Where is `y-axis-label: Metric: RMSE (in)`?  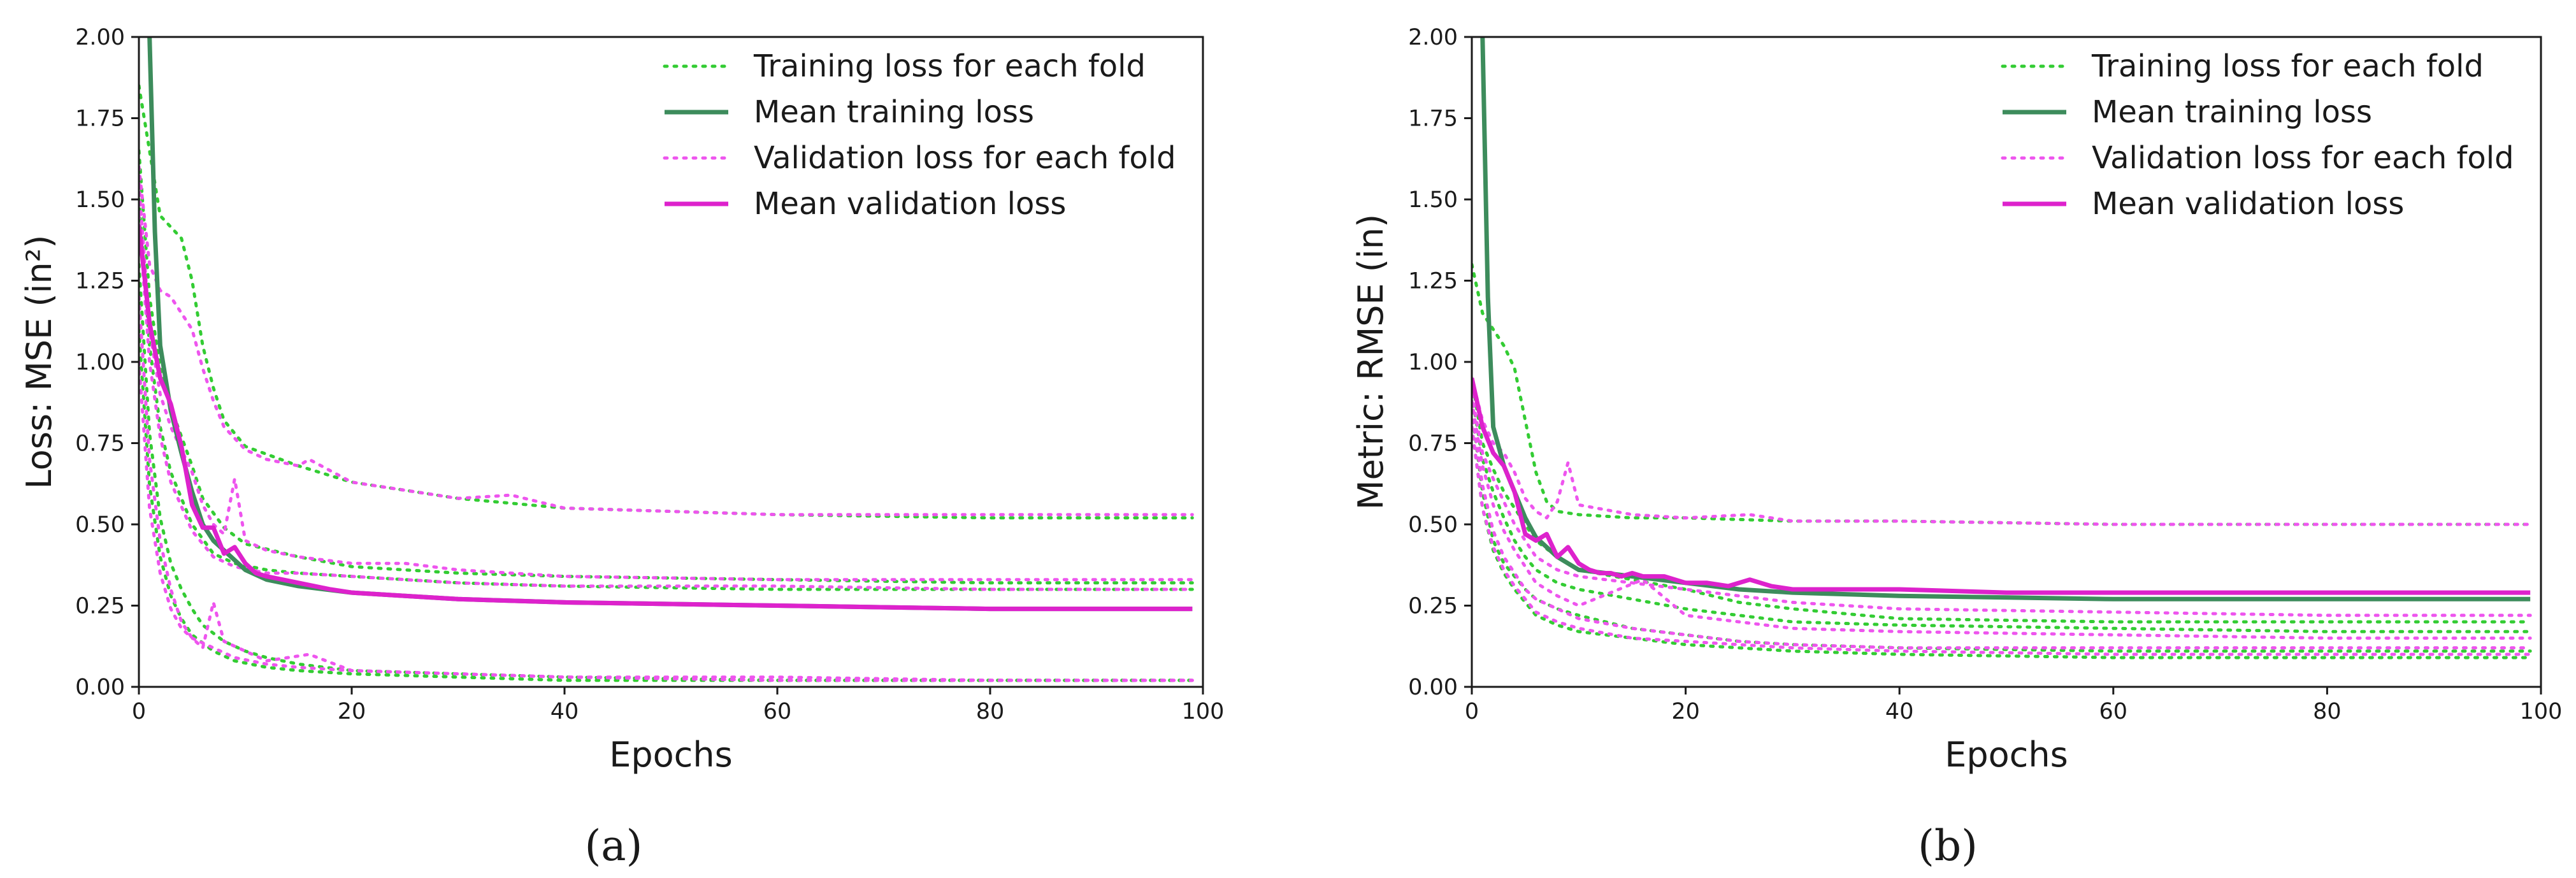 y-axis-label: Metric: RMSE (in) is located at coordinates (1371, 362).